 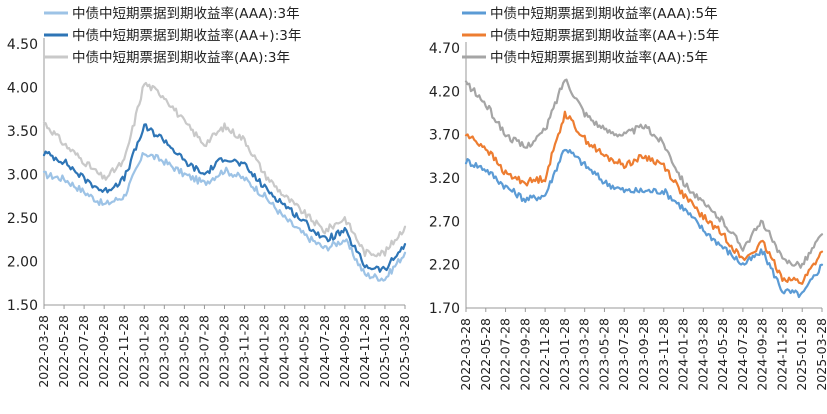 I want to click on legend-label: 中债中短期票据到期收益率(AA+):5年, so click(x=604, y=35).